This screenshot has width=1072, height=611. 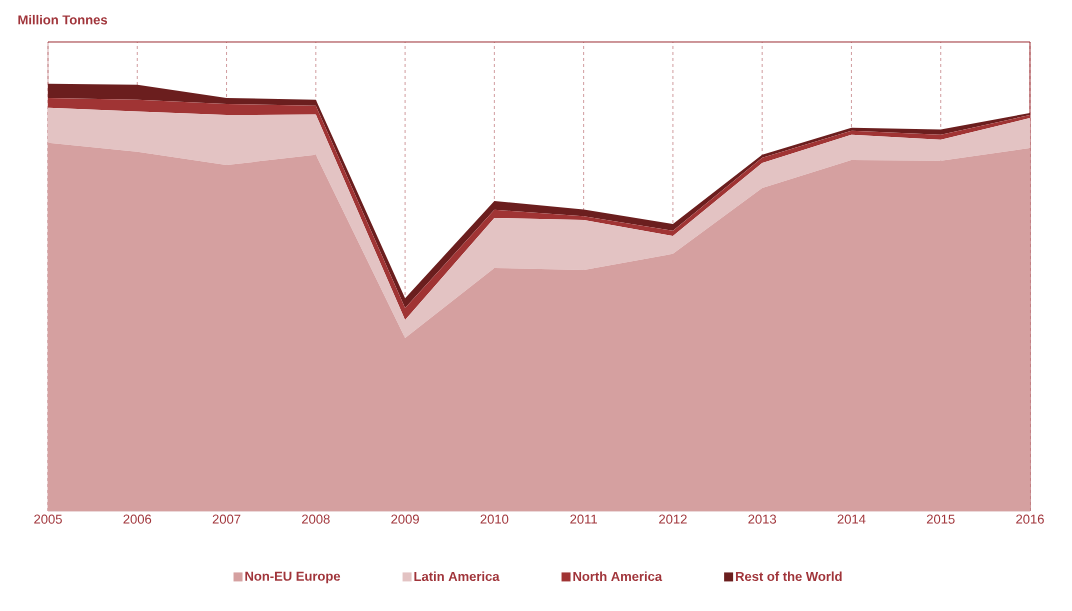 What do you see at coordinates (673, 519) in the screenshot?
I see `x-tick-label: 2012` at bounding box center [673, 519].